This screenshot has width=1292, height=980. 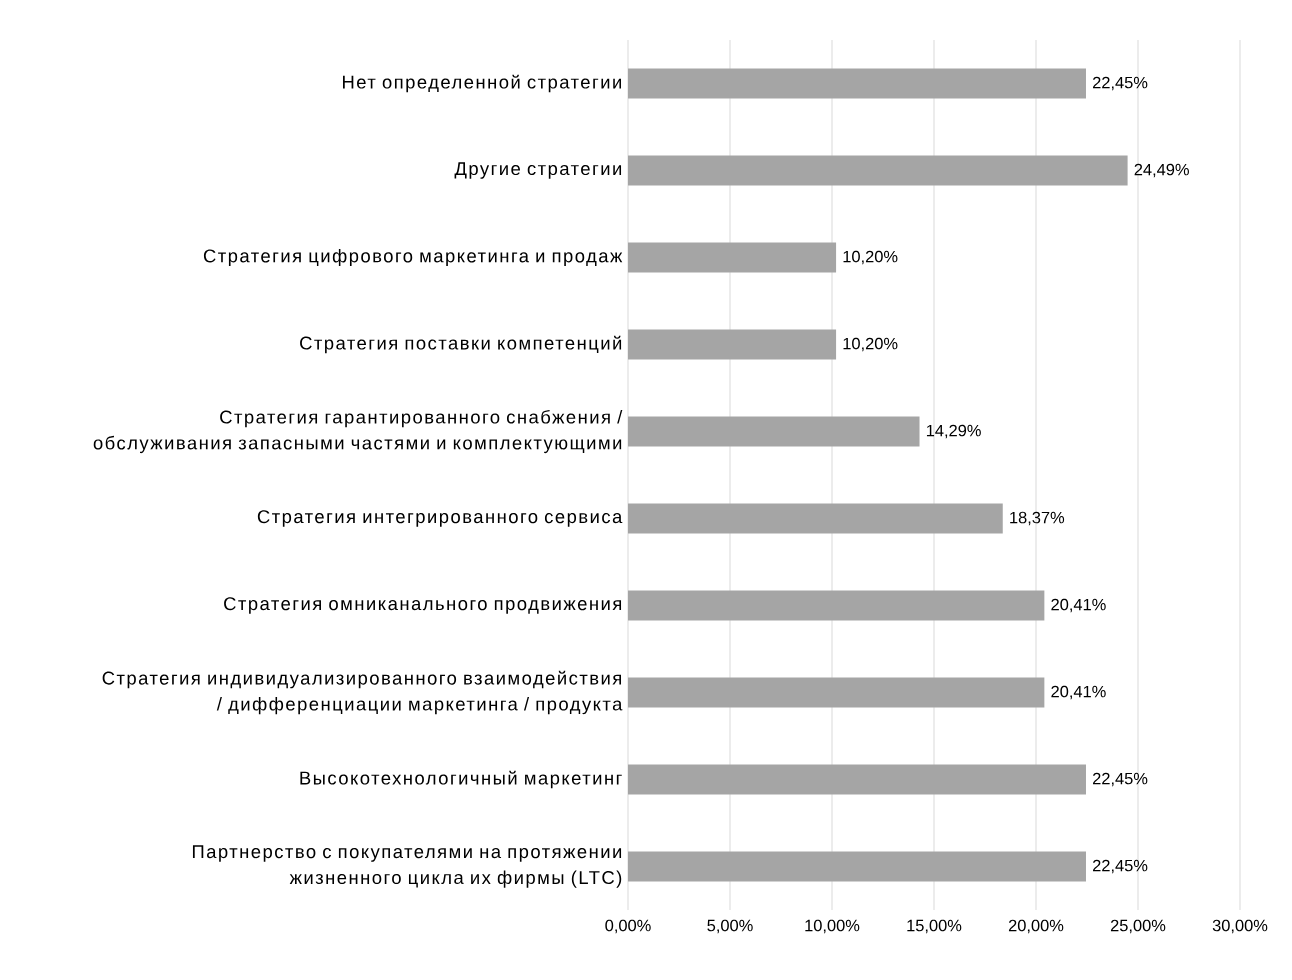 What do you see at coordinates (730, 926) in the screenshot?
I see `x-tick-label: 5,00%` at bounding box center [730, 926].